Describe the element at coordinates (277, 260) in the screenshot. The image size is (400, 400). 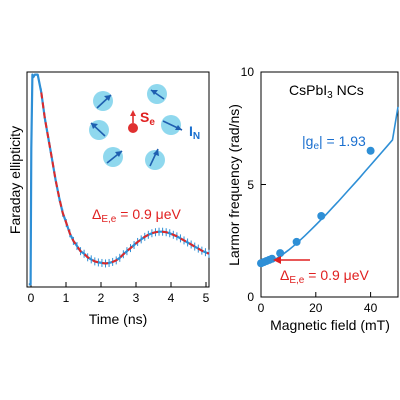
I see `splitting-arrow-head` at that location.